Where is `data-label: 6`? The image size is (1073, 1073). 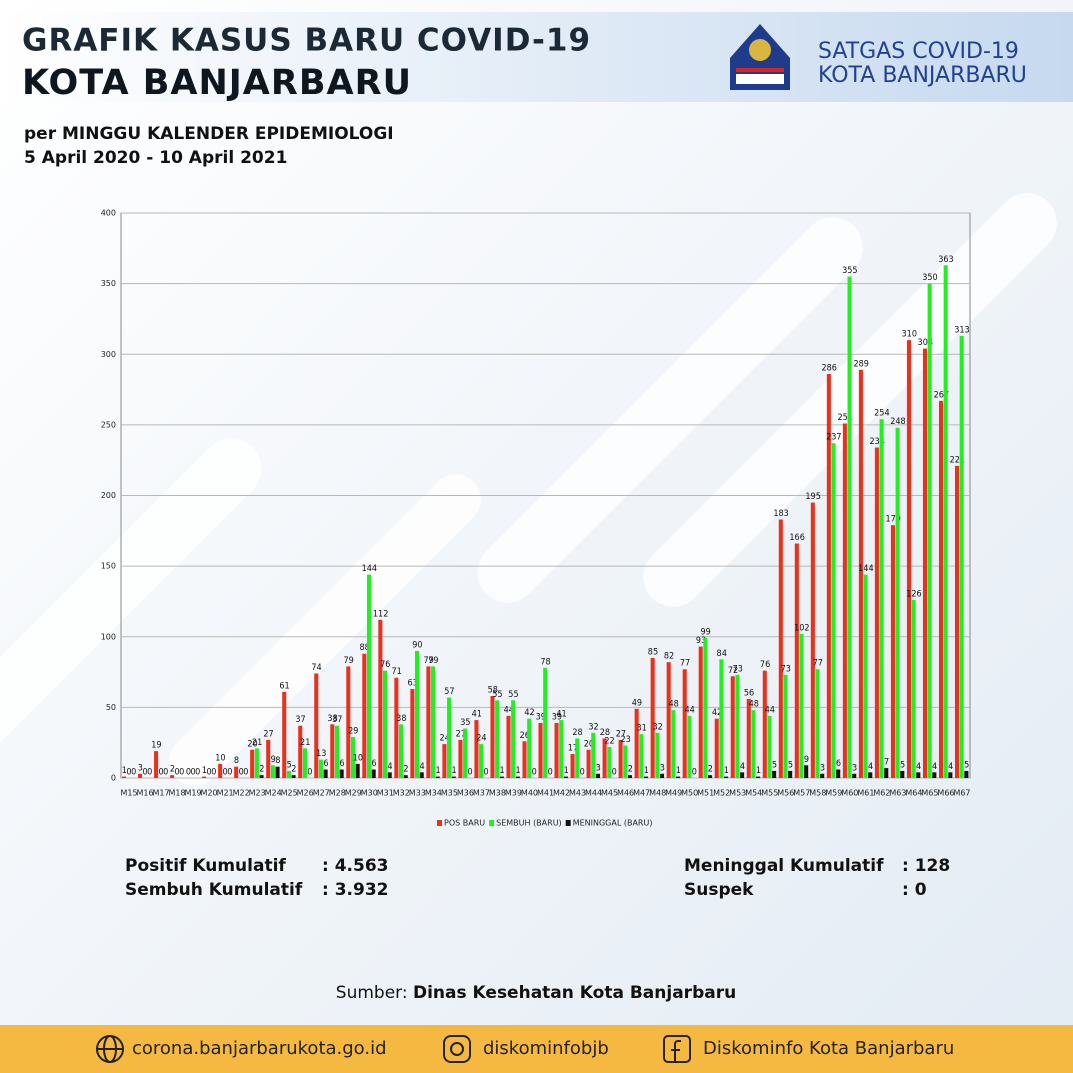
data-label: 6 is located at coordinates (373, 764).